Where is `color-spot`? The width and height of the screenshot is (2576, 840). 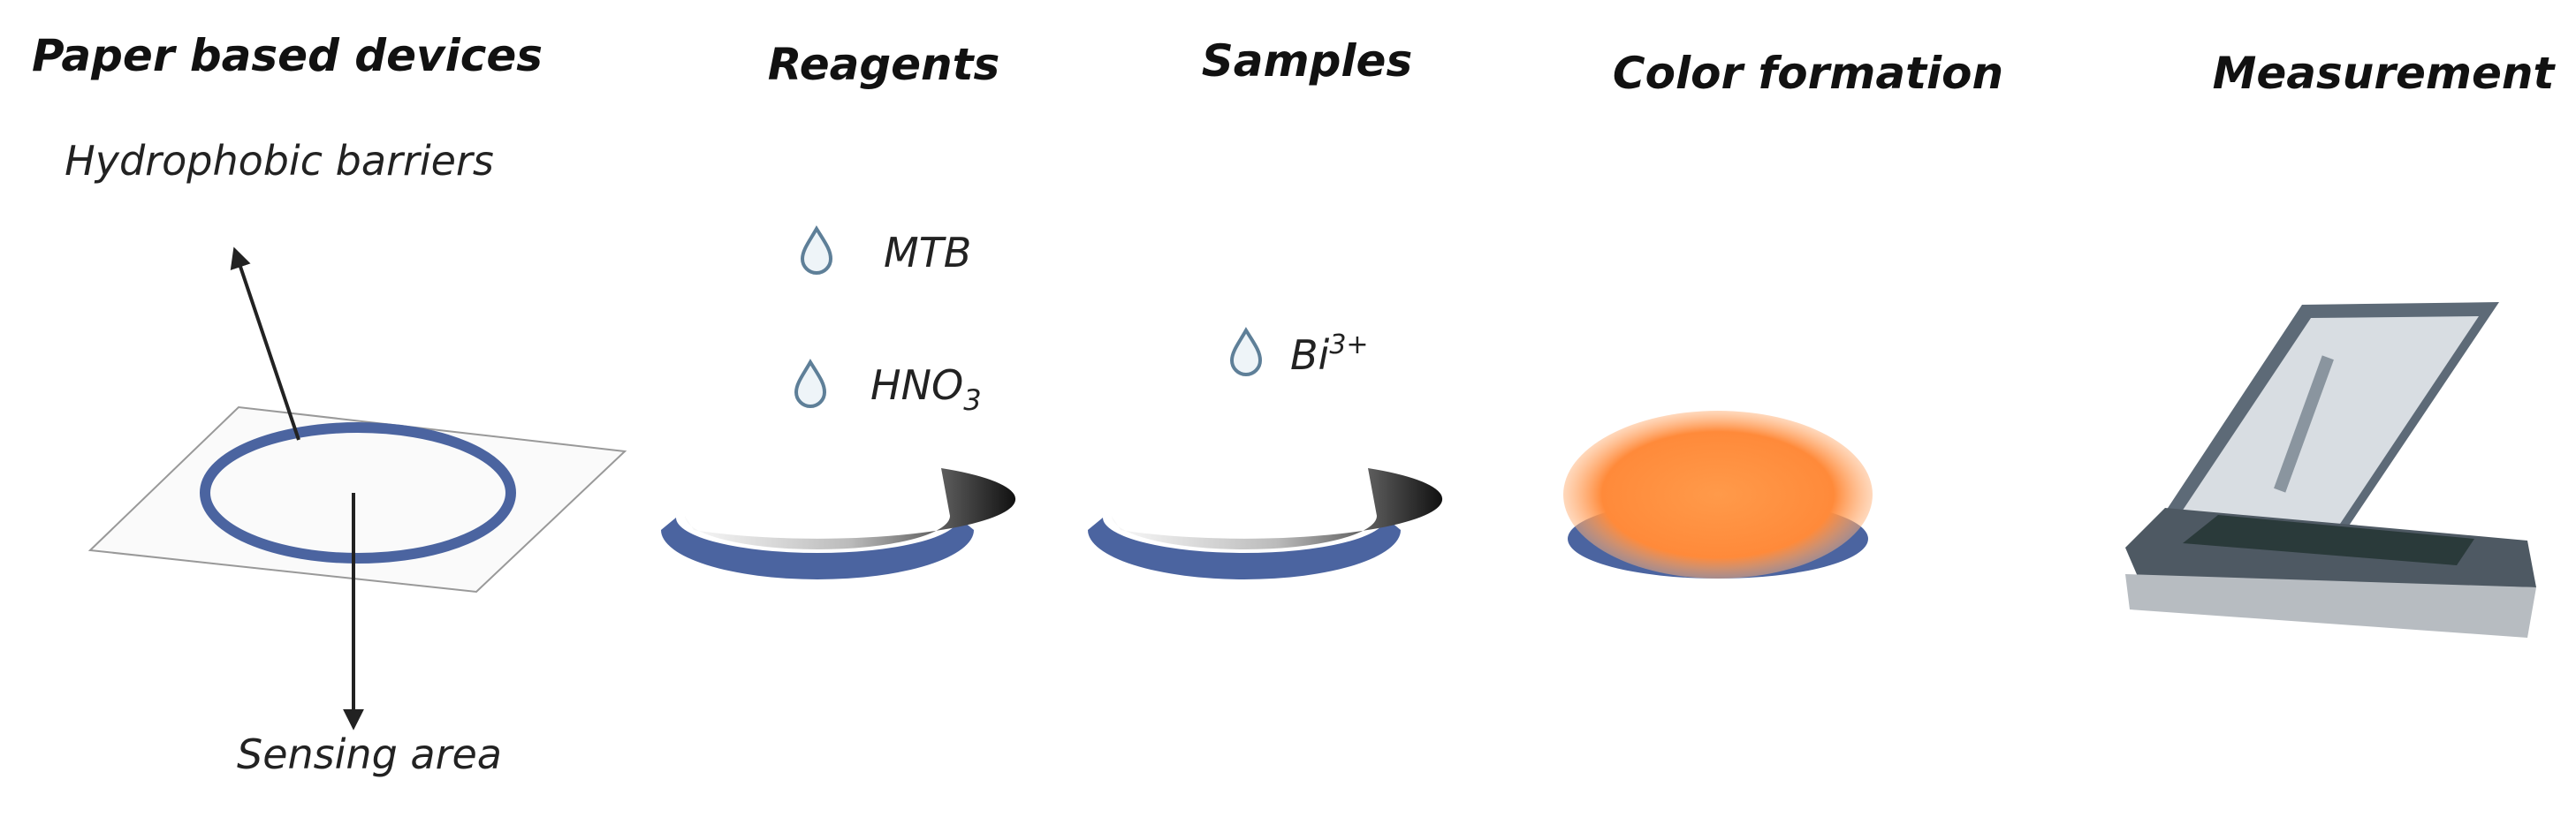
color-spot is located at coordinates (1718, 495).